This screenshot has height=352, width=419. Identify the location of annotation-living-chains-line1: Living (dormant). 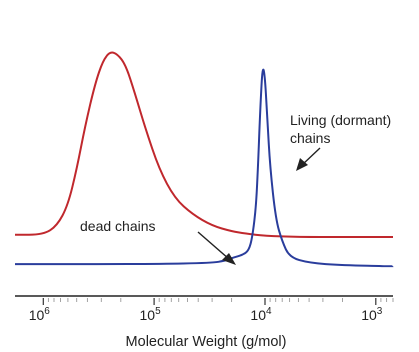
(340, 120).